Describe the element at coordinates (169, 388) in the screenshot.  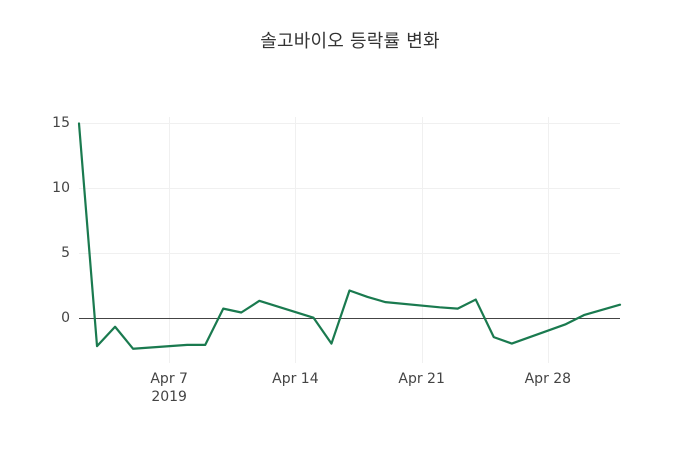
I see `x-axis-tick-label: Apr 7 2019` at that location.